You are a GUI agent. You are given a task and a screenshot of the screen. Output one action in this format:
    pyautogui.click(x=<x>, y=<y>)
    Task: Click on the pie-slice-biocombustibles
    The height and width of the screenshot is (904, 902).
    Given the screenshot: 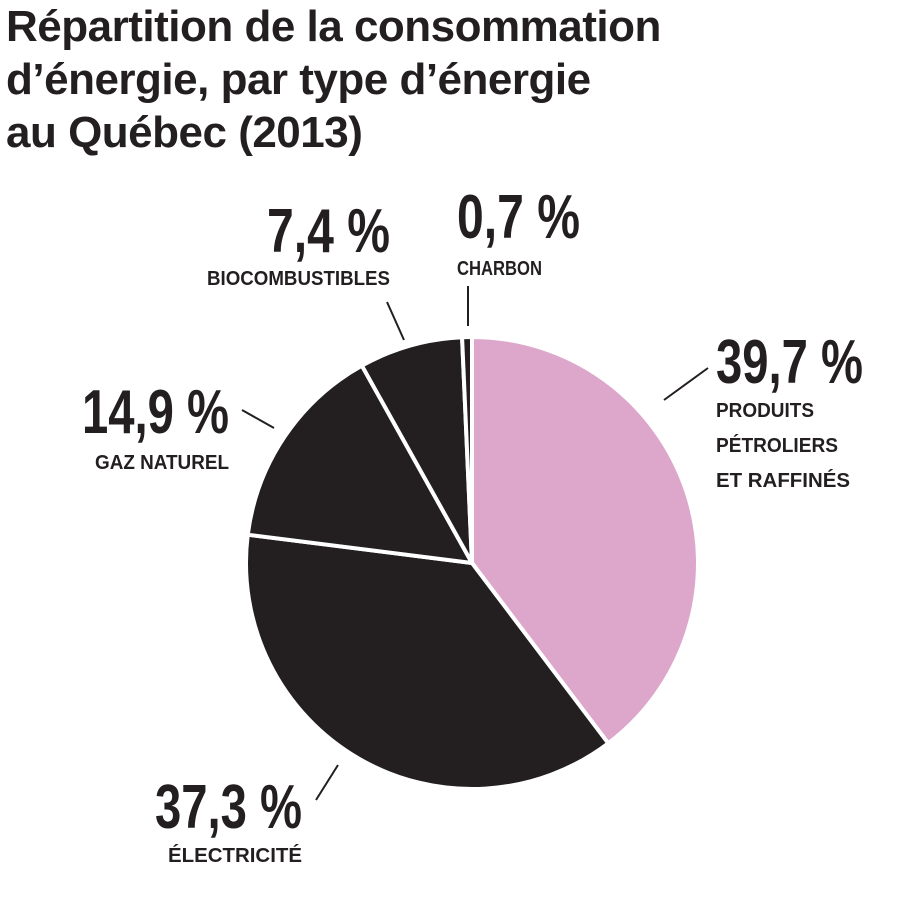 What is the action you would take?
    pyautogui.click(x=416, y=450)
    